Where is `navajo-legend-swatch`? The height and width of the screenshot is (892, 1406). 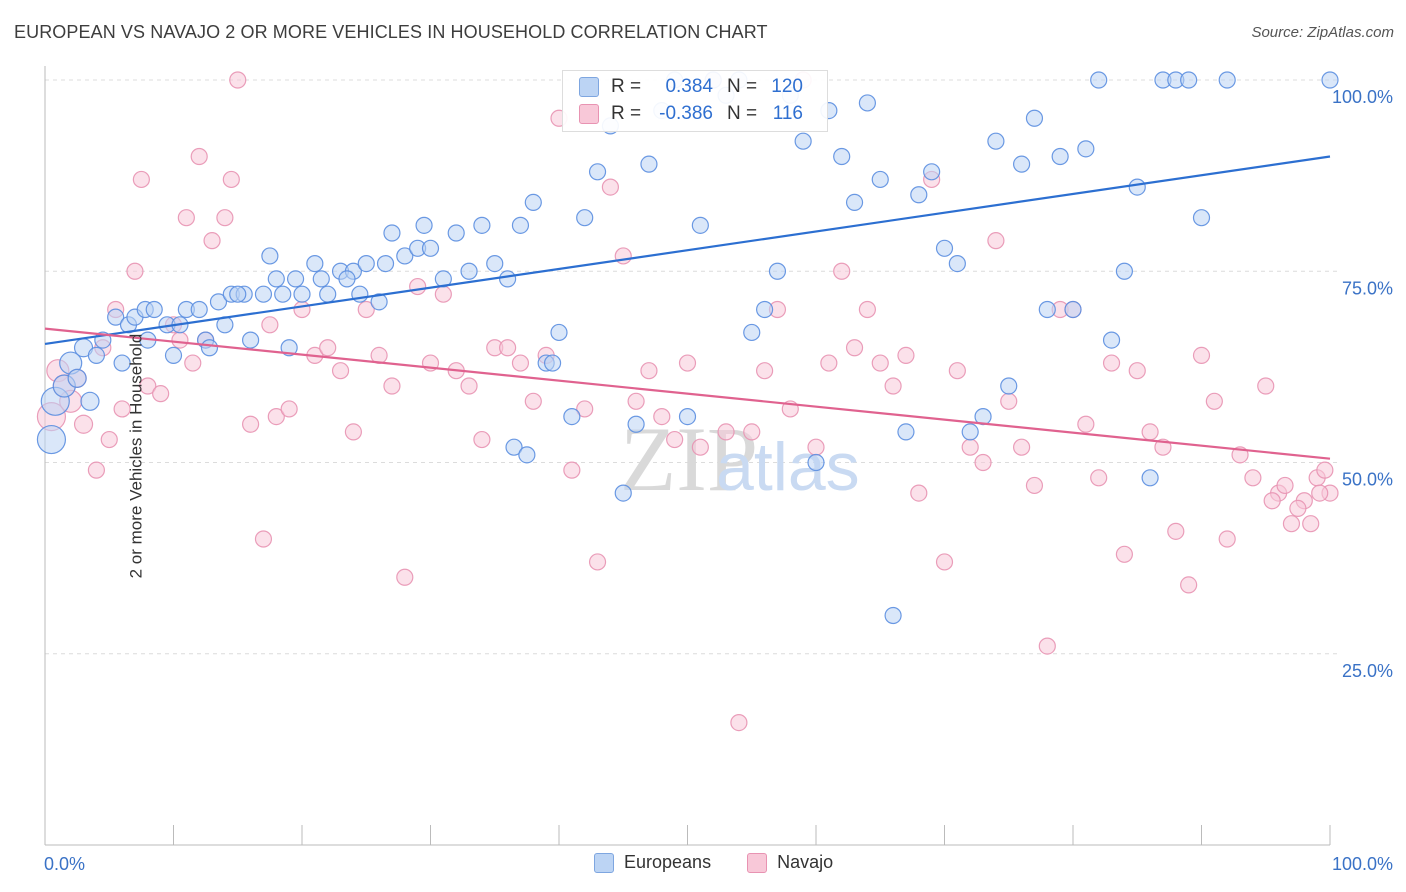
navajo-legend-swatch is located at coordinates (757, 862).